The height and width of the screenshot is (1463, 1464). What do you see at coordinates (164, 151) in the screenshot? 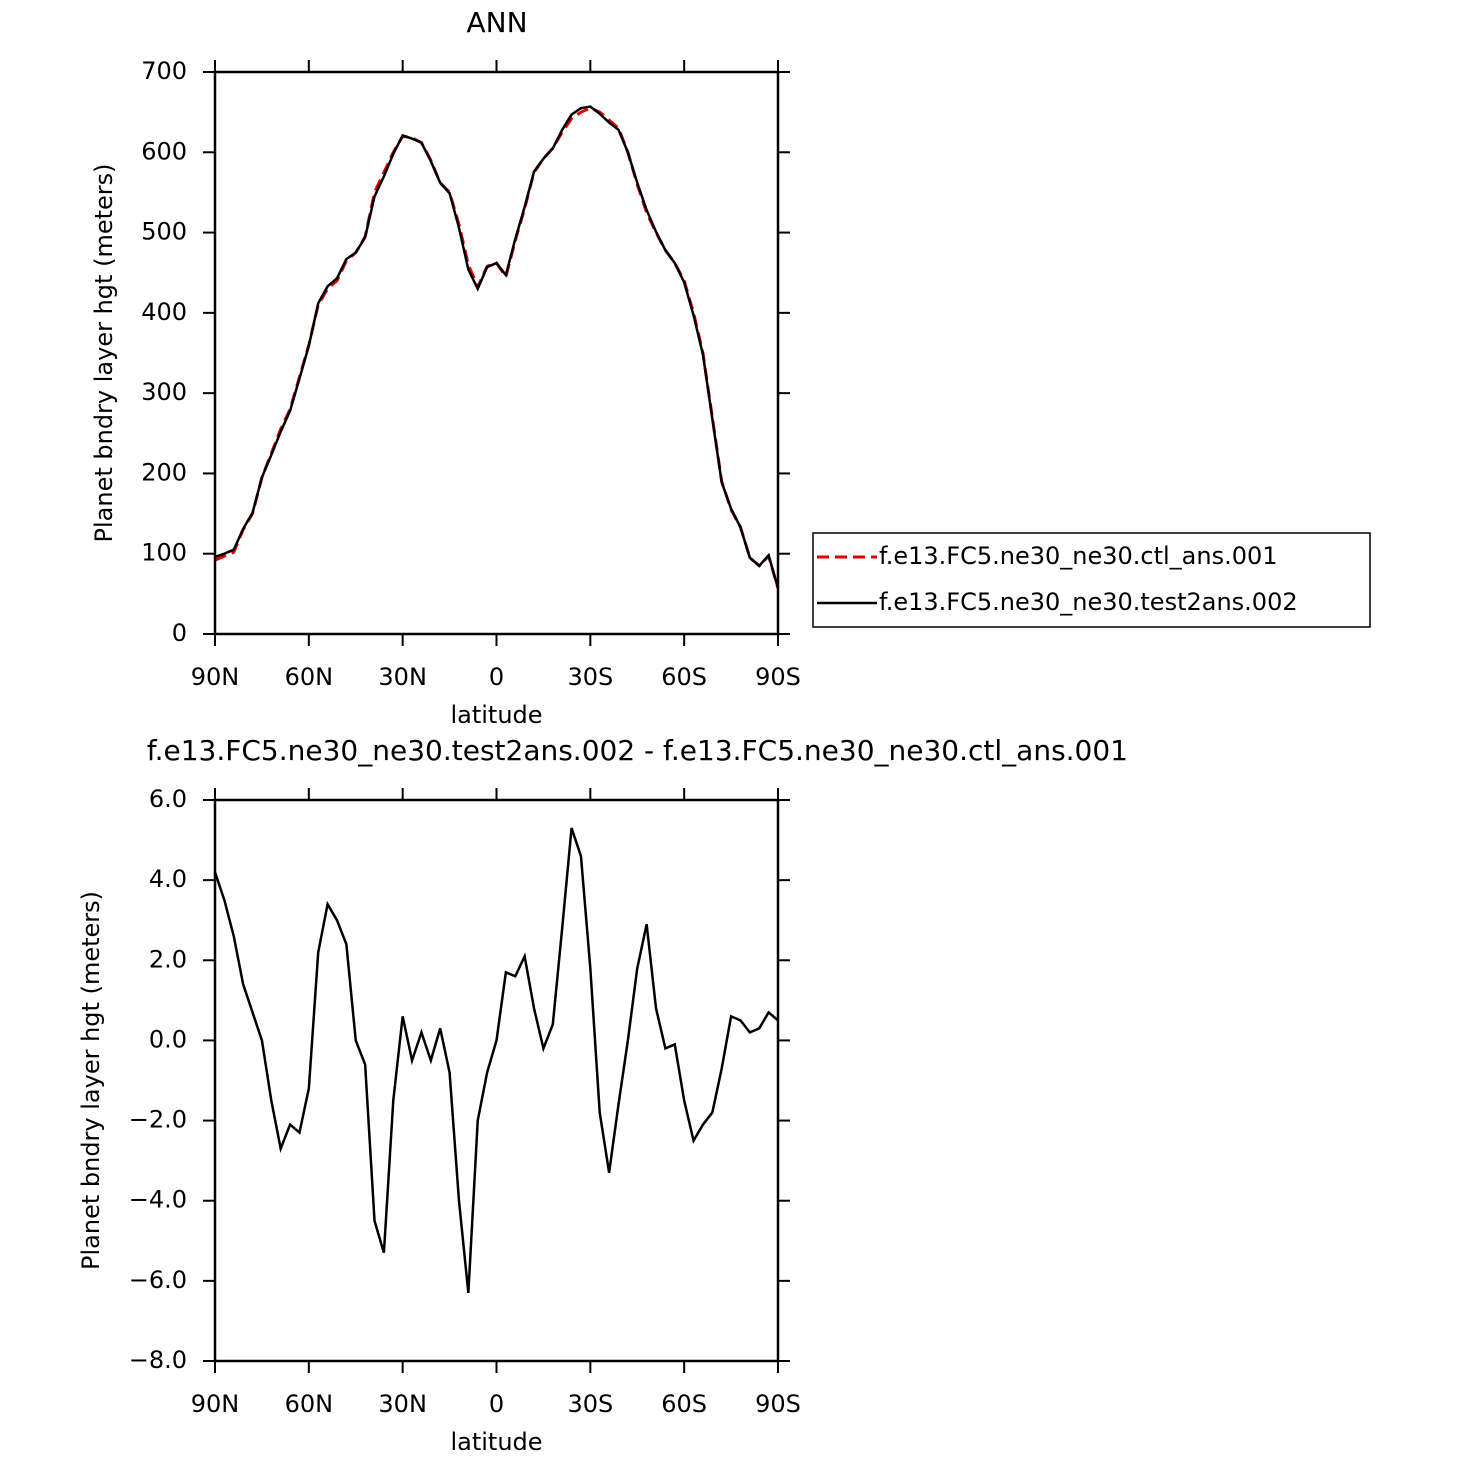
I see `y-tick-label: 600` at bounding box center [164, 151].